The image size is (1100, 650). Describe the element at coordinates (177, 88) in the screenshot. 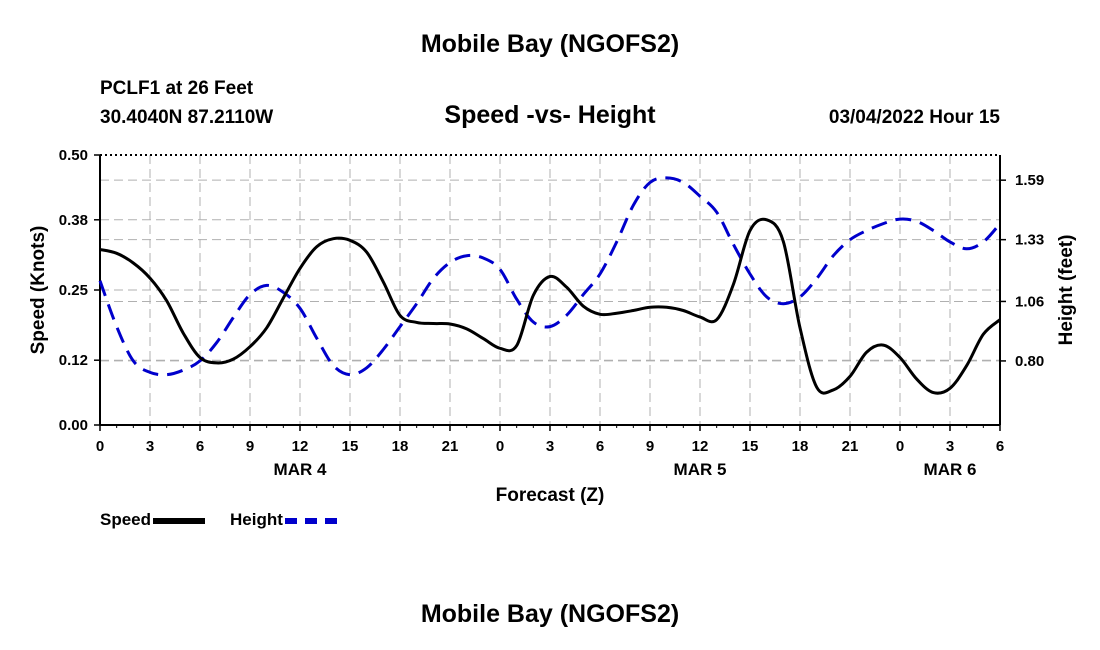

I see `station-label: PCLF1 at 26 Feet` at that location.